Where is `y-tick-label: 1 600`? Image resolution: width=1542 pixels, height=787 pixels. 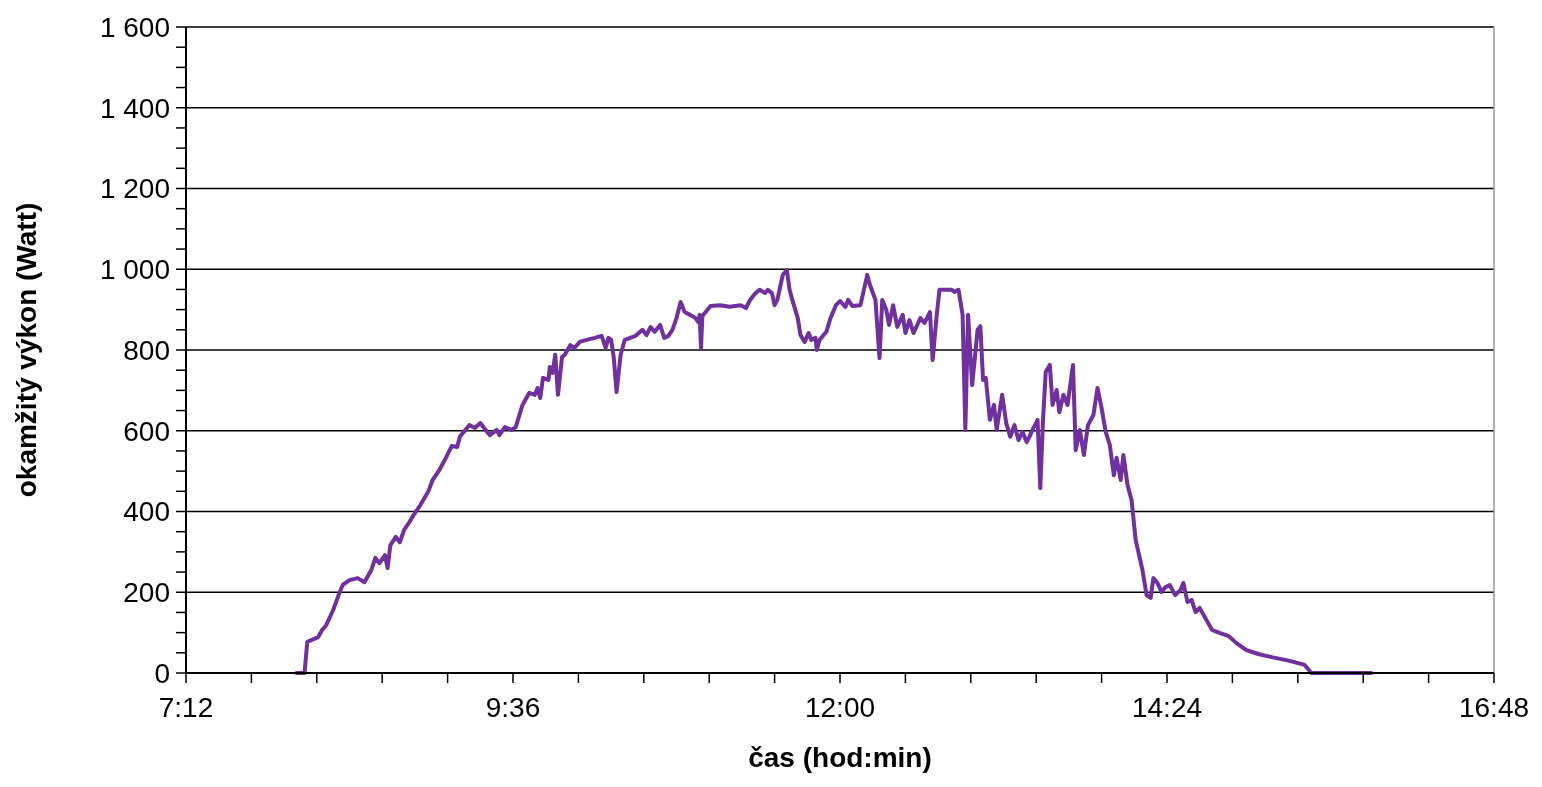
y-tick-label: 1 600 is located at coordinates (134, 27).